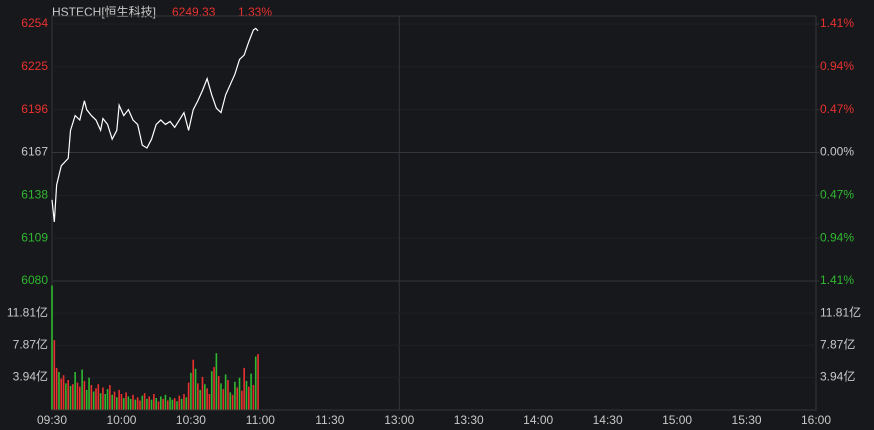 The image size is (874, 430). Describe the element at coordinates (837, 376) in the screenshot. I see `y2-tick-label: 3.94亿` at that location.